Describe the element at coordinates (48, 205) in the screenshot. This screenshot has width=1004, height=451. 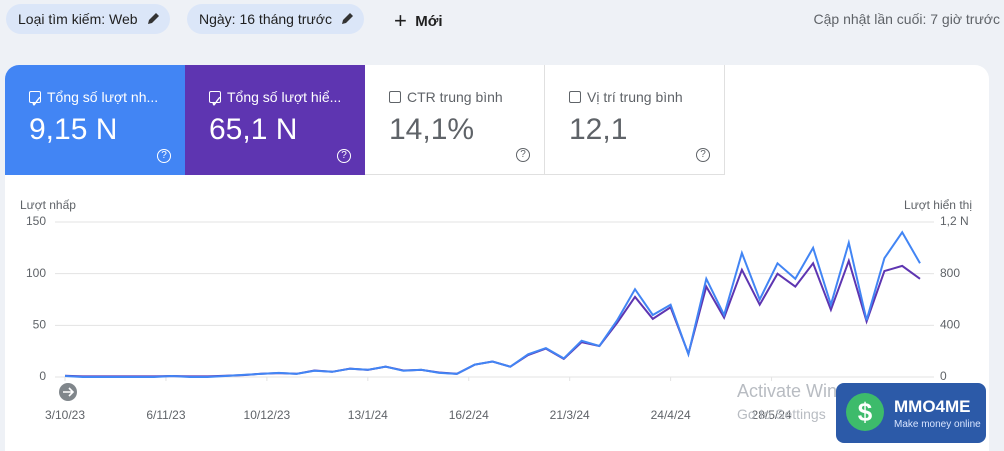
I see `y-axis-title: Lượt nhấp` at that location.